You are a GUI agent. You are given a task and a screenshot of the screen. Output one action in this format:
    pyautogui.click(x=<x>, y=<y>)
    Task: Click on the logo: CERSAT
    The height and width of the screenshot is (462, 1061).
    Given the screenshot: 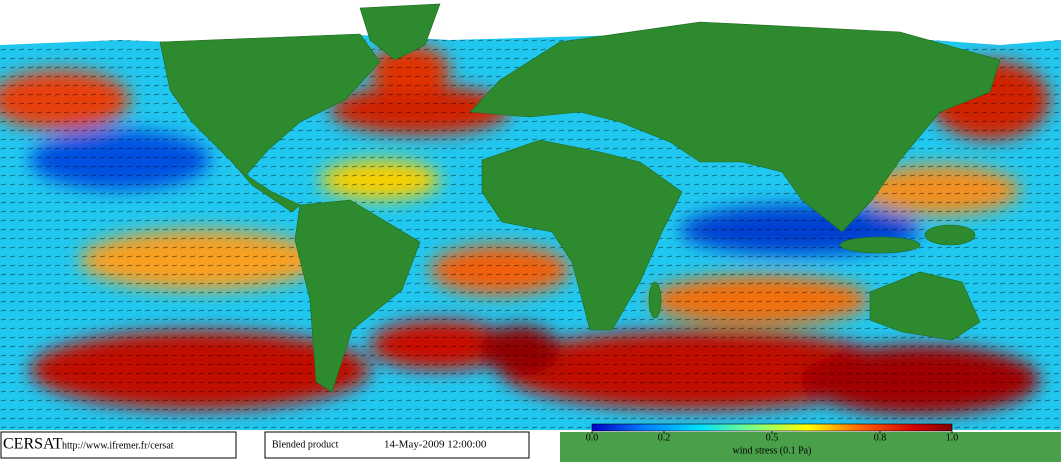 What is the action you would take?
    pyautogui.click(x=33, y=444)
    